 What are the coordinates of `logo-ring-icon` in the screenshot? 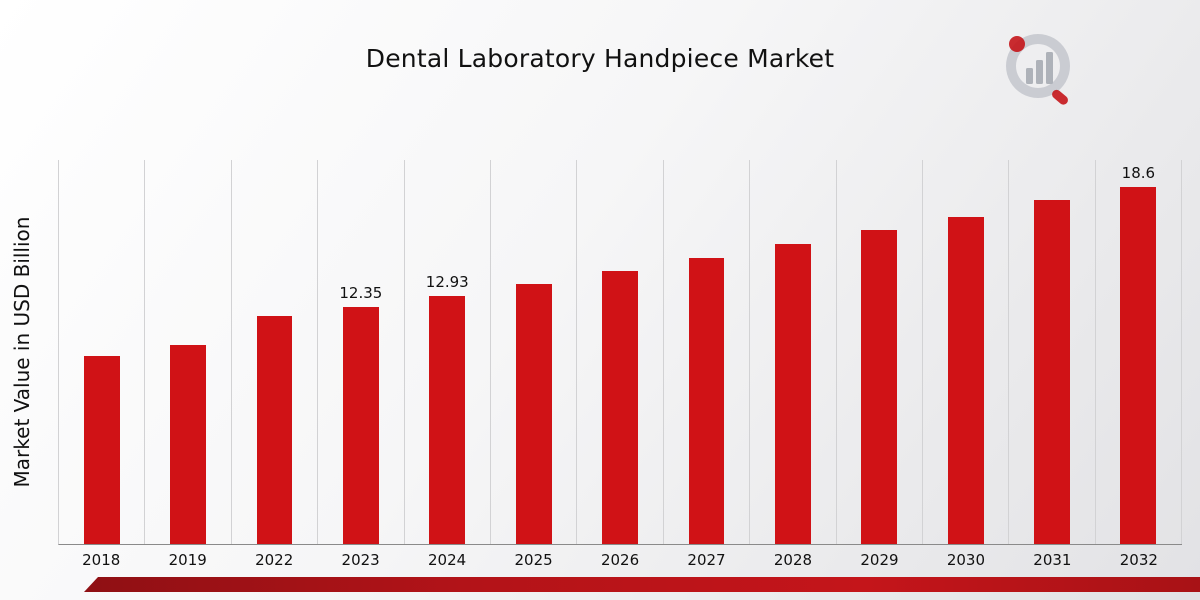 It's located at (1038, 69).